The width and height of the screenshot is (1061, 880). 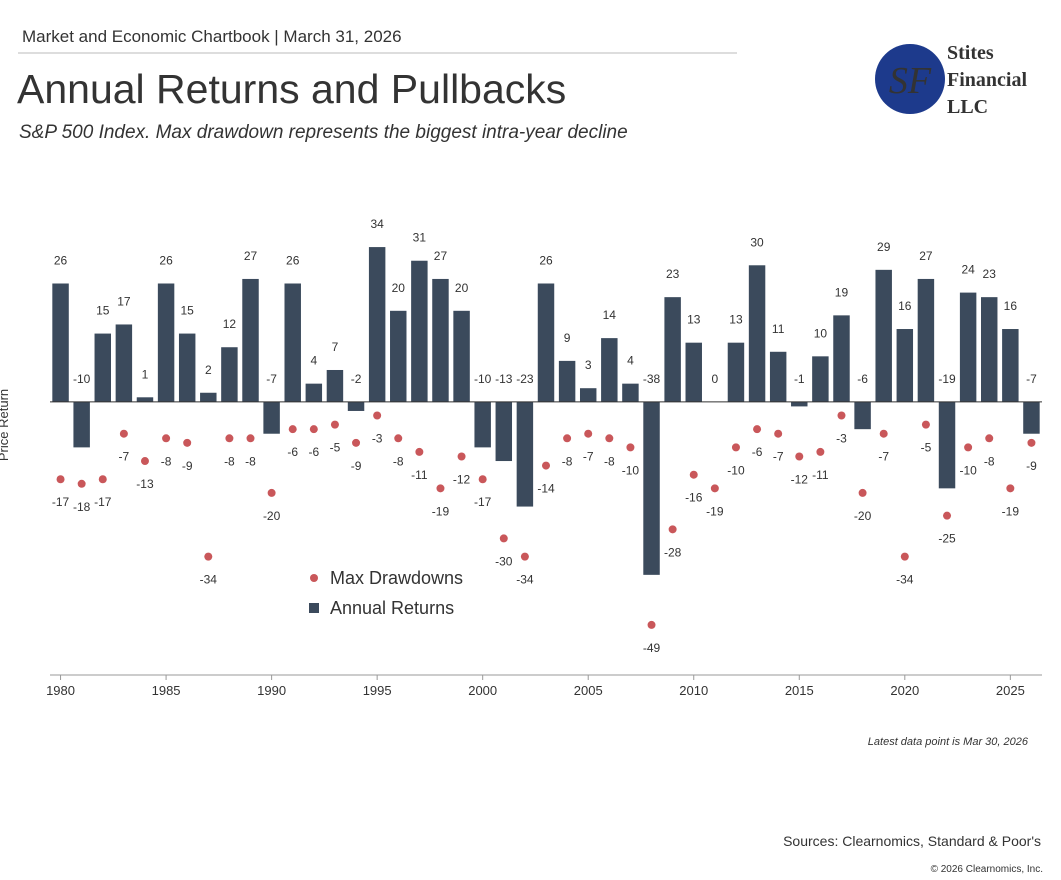 I want to click on bar-value-label: 10, so click(x=821, y=333).